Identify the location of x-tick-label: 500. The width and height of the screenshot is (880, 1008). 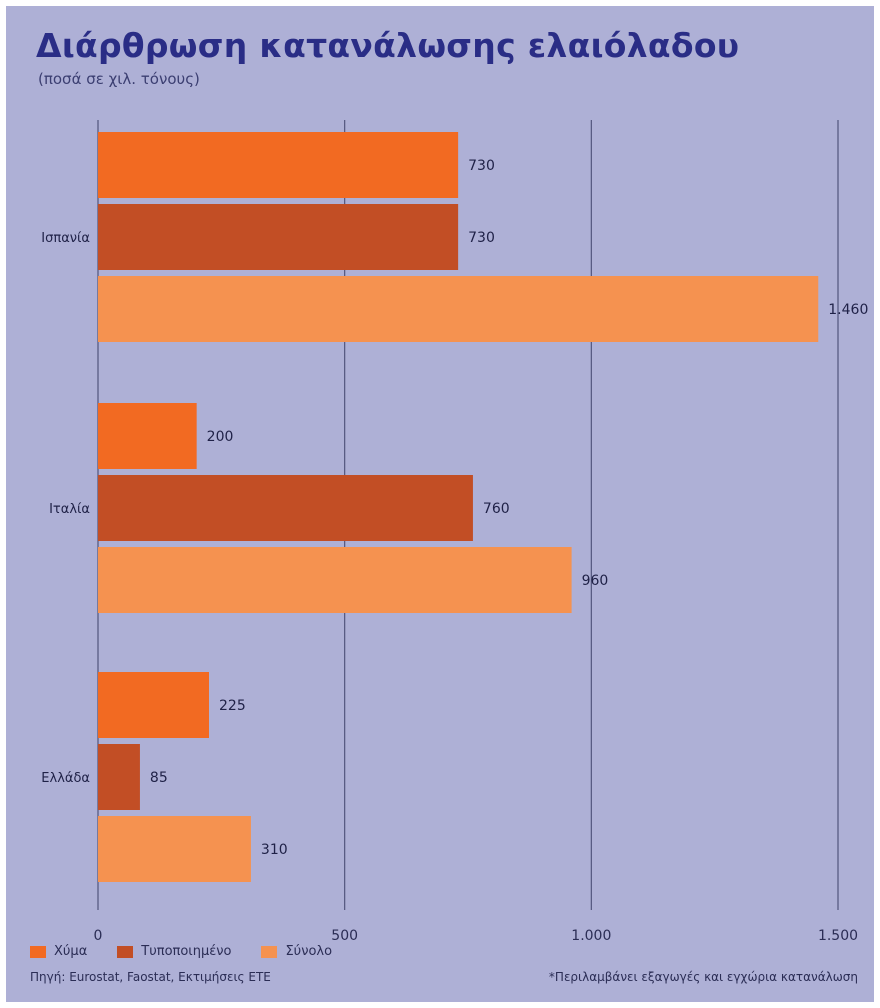
(344, 936).